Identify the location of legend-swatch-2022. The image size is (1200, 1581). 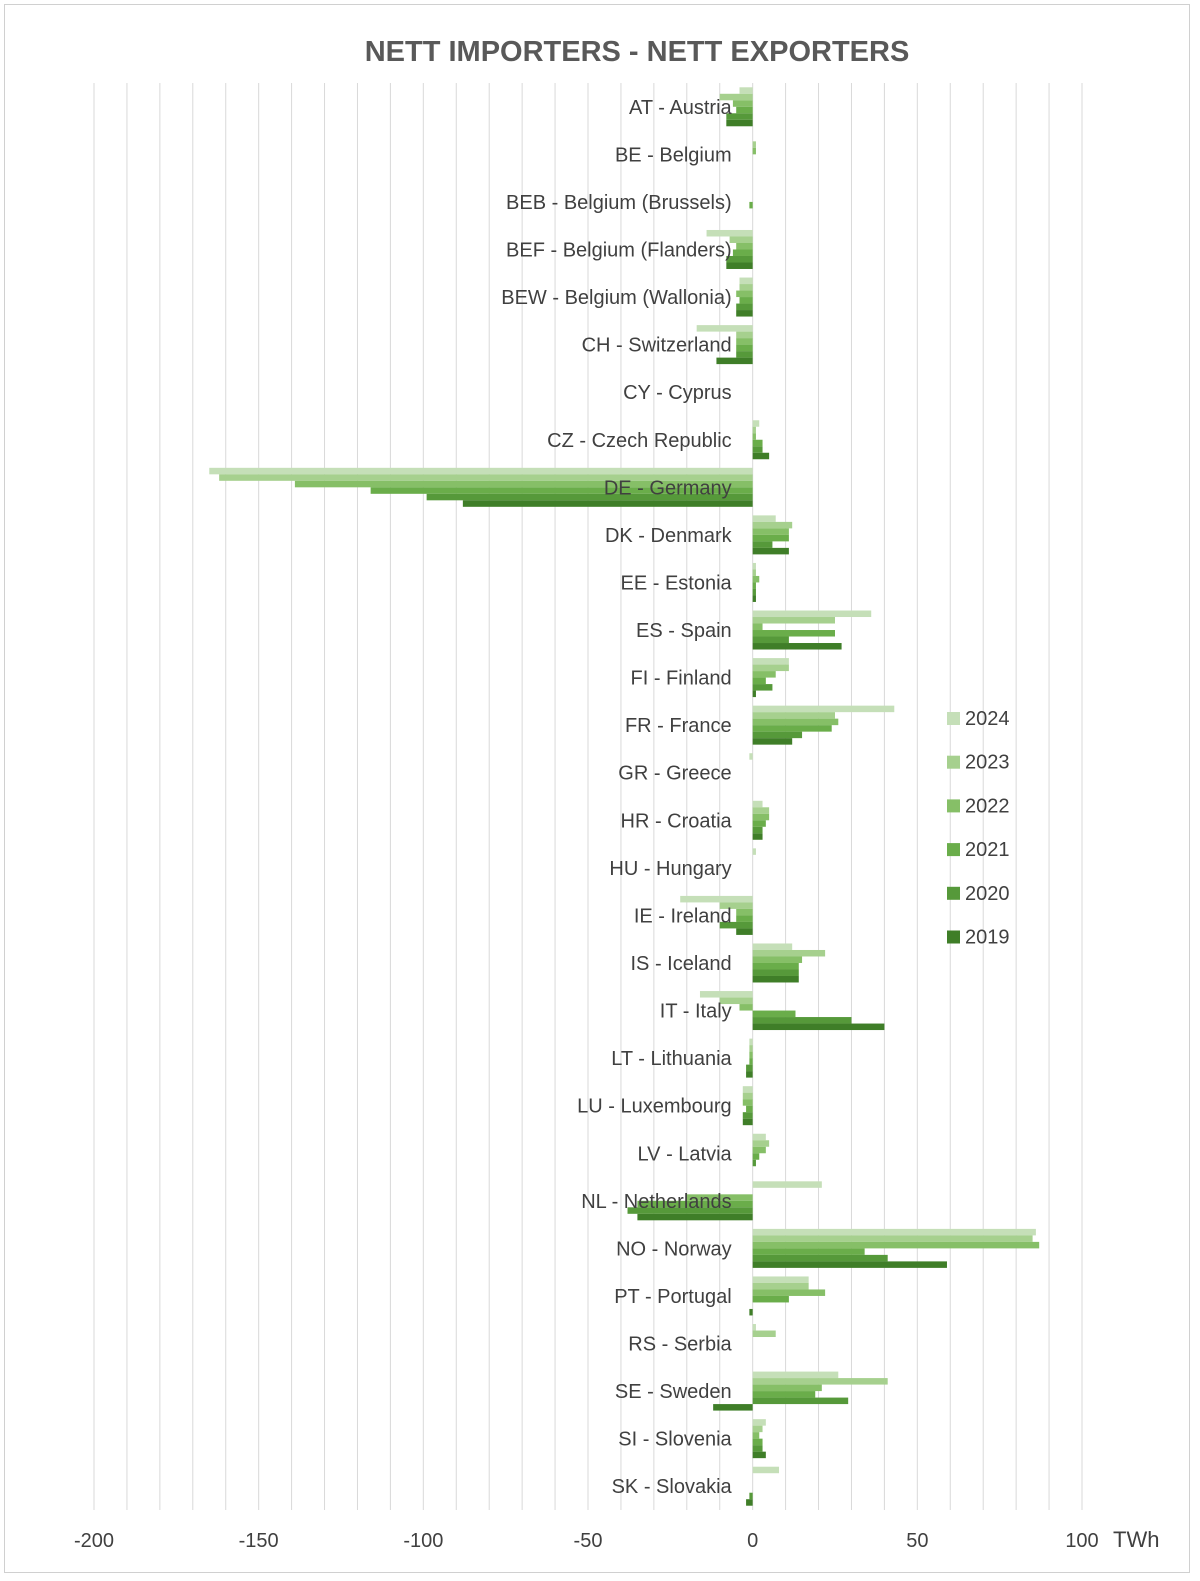
(953, 806).